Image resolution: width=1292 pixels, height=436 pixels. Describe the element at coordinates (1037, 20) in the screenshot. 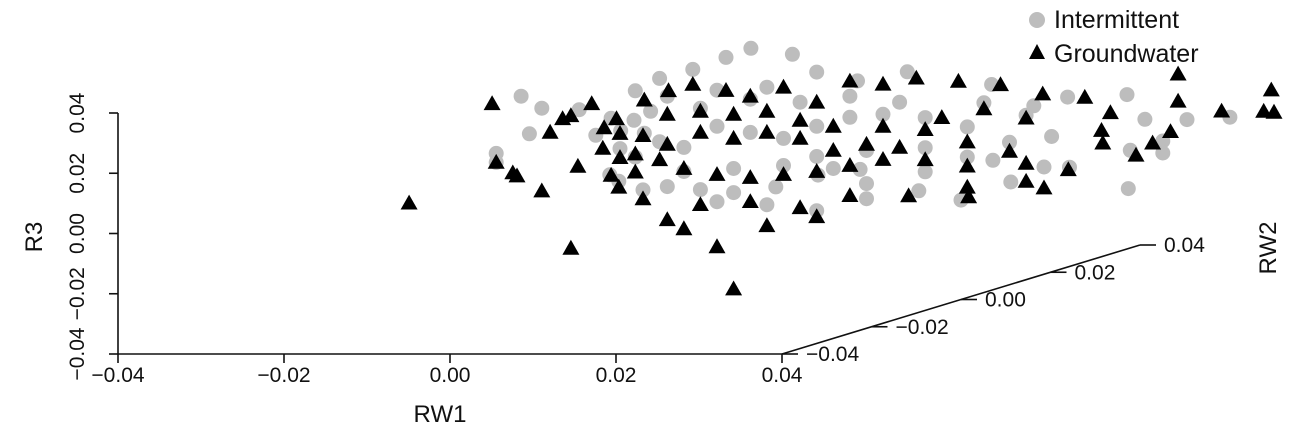

I see `legend-intermittent-marker` at that location.